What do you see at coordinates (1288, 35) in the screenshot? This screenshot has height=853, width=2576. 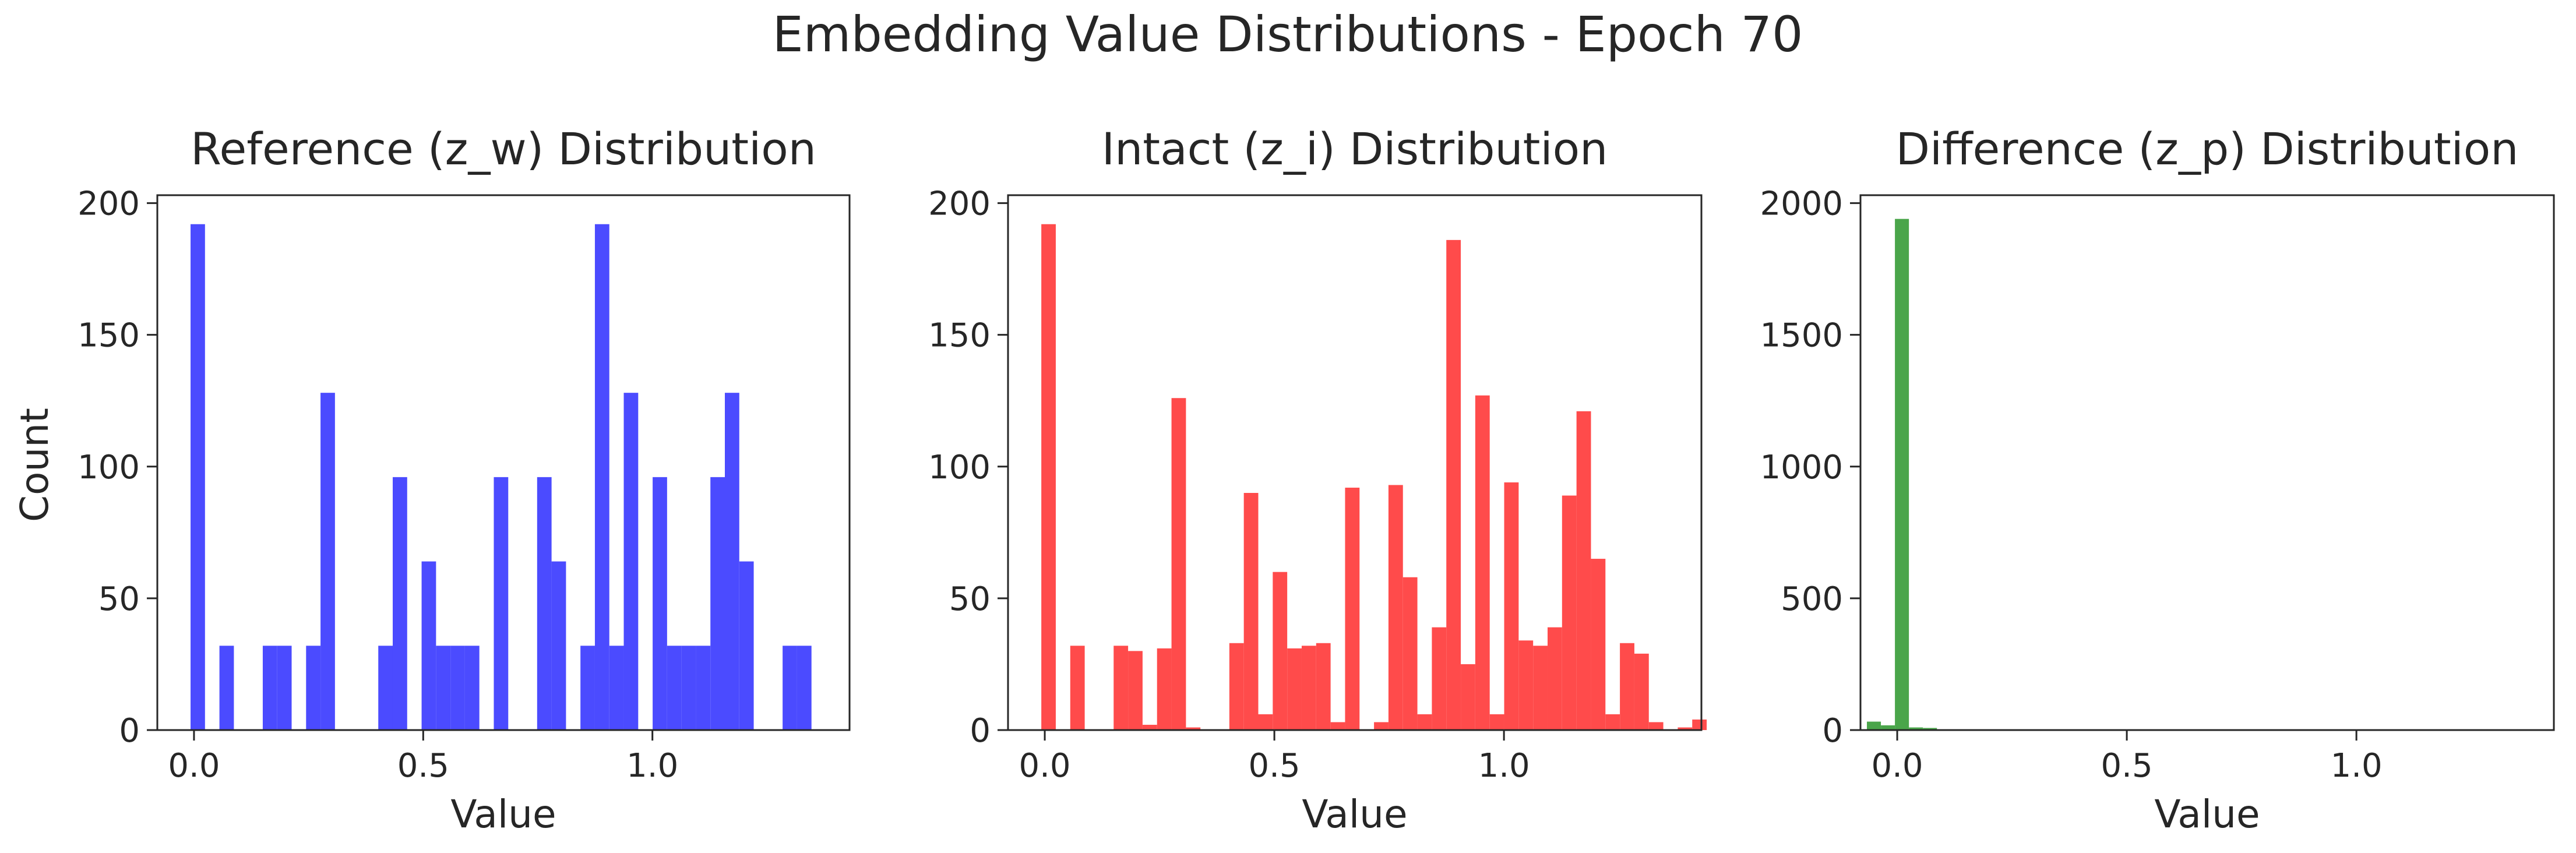 I see `figure-title: Embedding Value Distributions - Epoch 70` at bounding box center [1288, 35].